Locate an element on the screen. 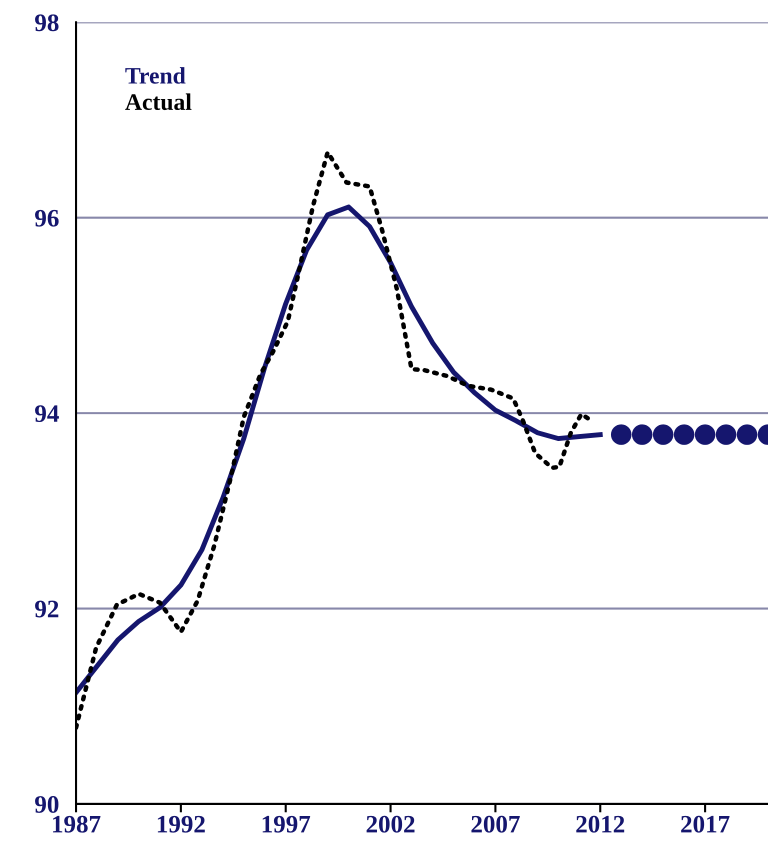 The image size is (768, 858). x-tick-label: 2012 is located at coordinates (600, 824).